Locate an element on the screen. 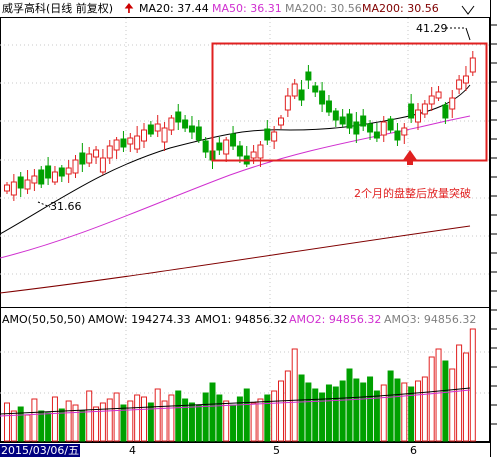  amow-label: AMOW: 194274.33 is located at coordinates (139, 319).